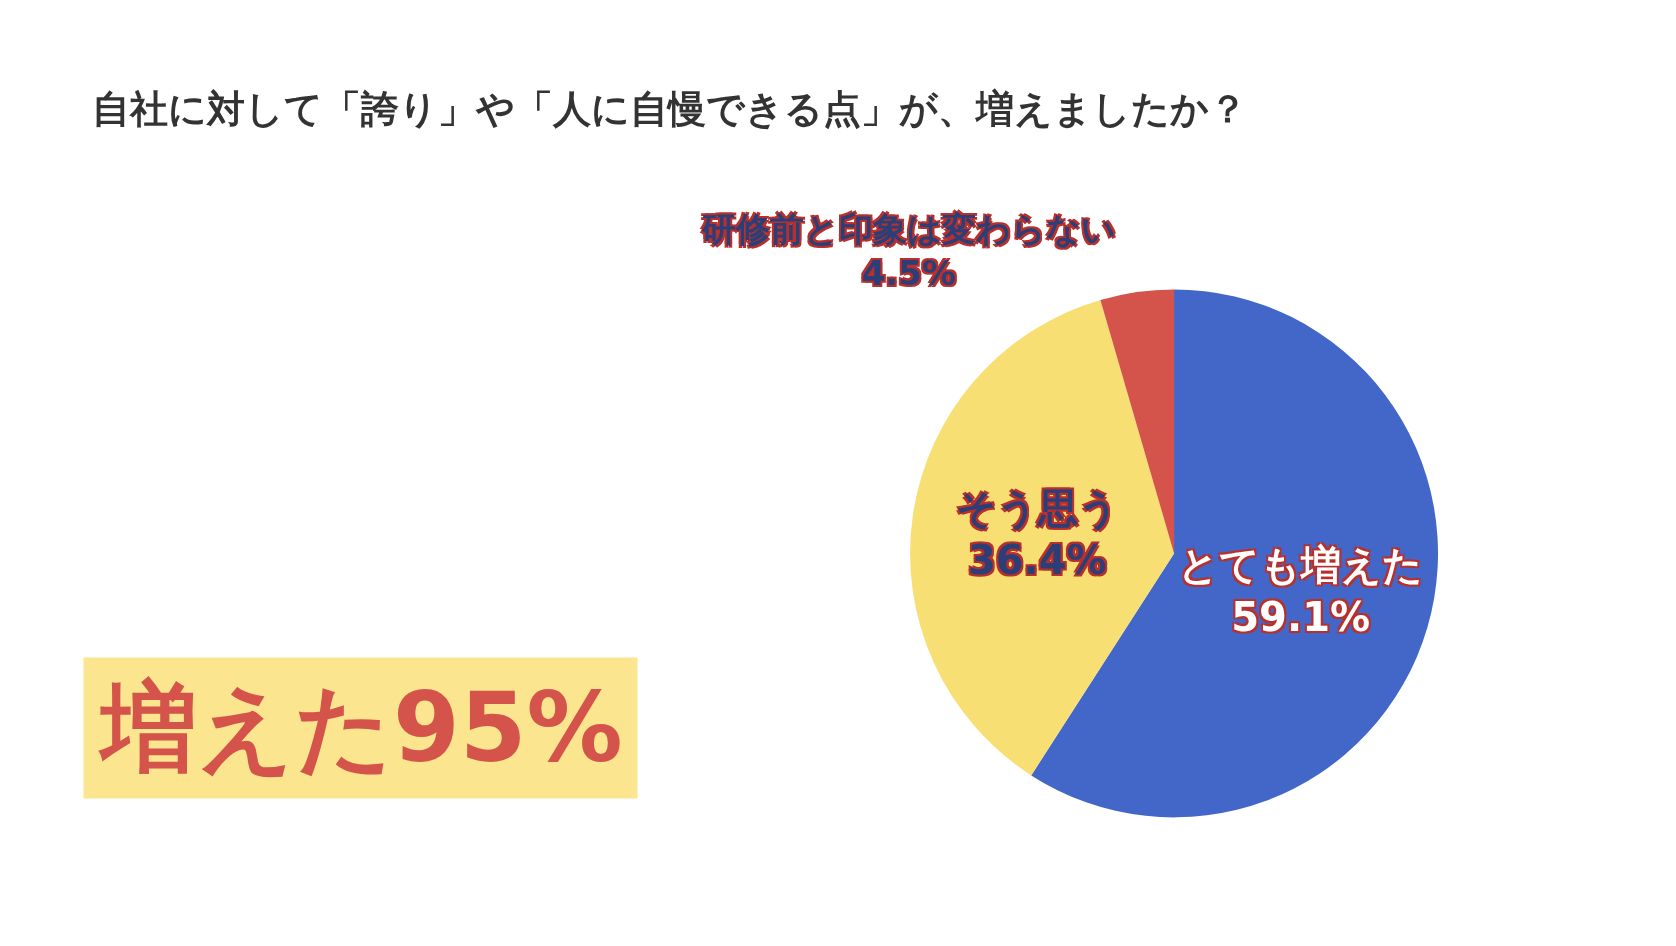  What do you see at coordinates (1037, 507) in the screenshot?
I see `slice-label: そう思う` at bounding box center [1037, 507].